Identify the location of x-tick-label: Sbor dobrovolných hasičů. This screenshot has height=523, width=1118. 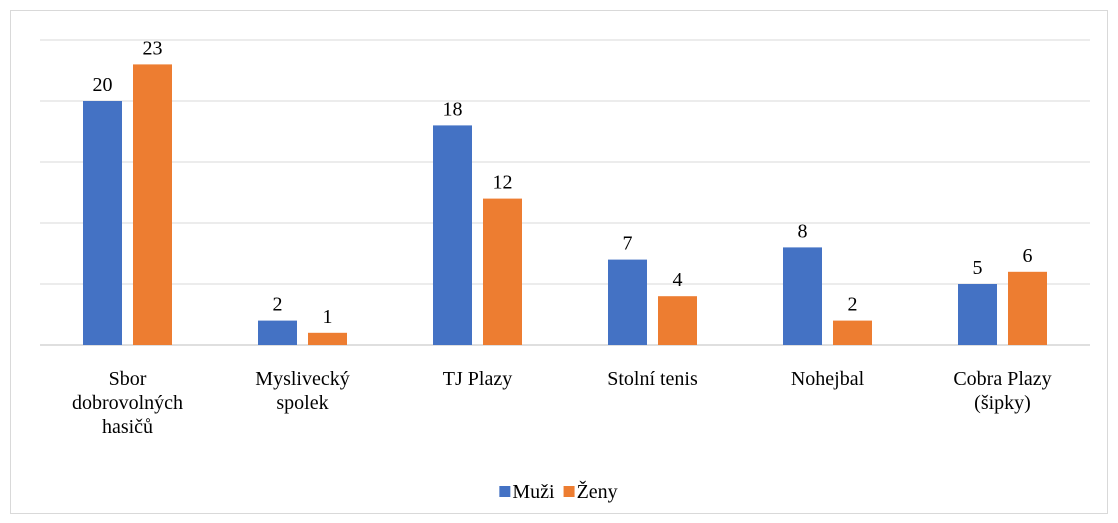
(127, 403).